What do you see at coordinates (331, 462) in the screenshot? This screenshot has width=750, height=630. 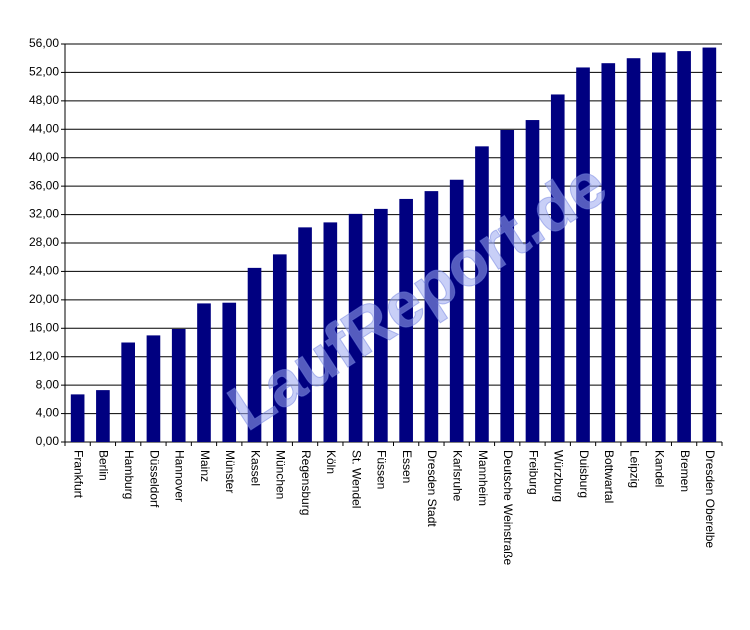 I see `x-tick-label: Köln` at bounding box center [331, 462].